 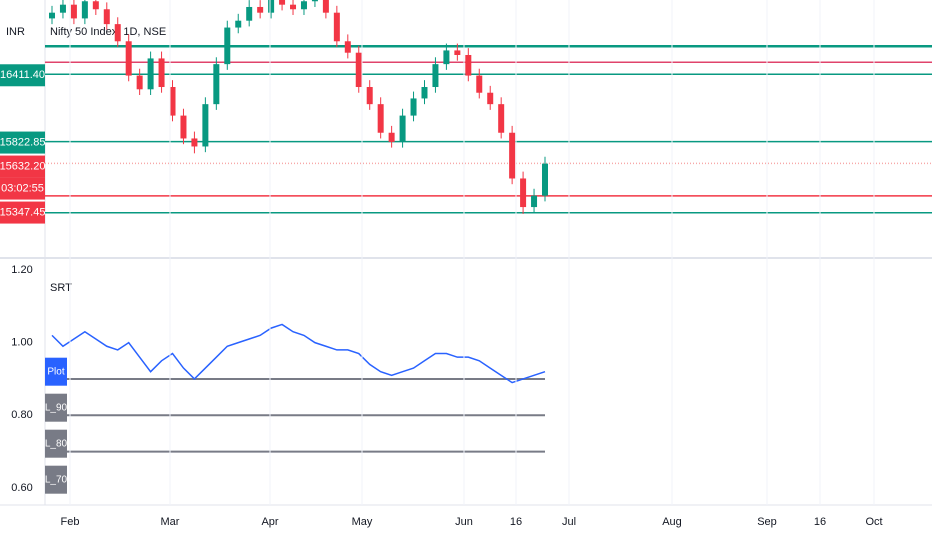 I want to click on price-label: 15632.20, so click(x=22, y=166).